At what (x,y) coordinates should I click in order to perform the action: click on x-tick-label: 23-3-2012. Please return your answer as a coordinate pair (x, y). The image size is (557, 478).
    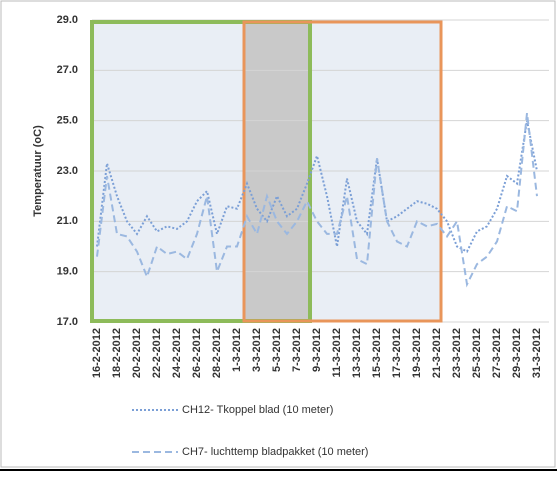
    Looking at the image, I should click on (457, 353).